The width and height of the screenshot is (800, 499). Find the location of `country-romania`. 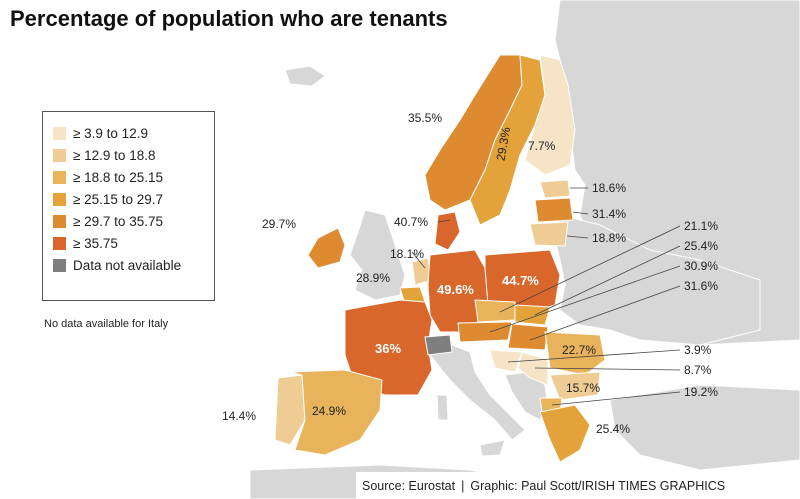

country-romania is located at coordinates (575, 353).